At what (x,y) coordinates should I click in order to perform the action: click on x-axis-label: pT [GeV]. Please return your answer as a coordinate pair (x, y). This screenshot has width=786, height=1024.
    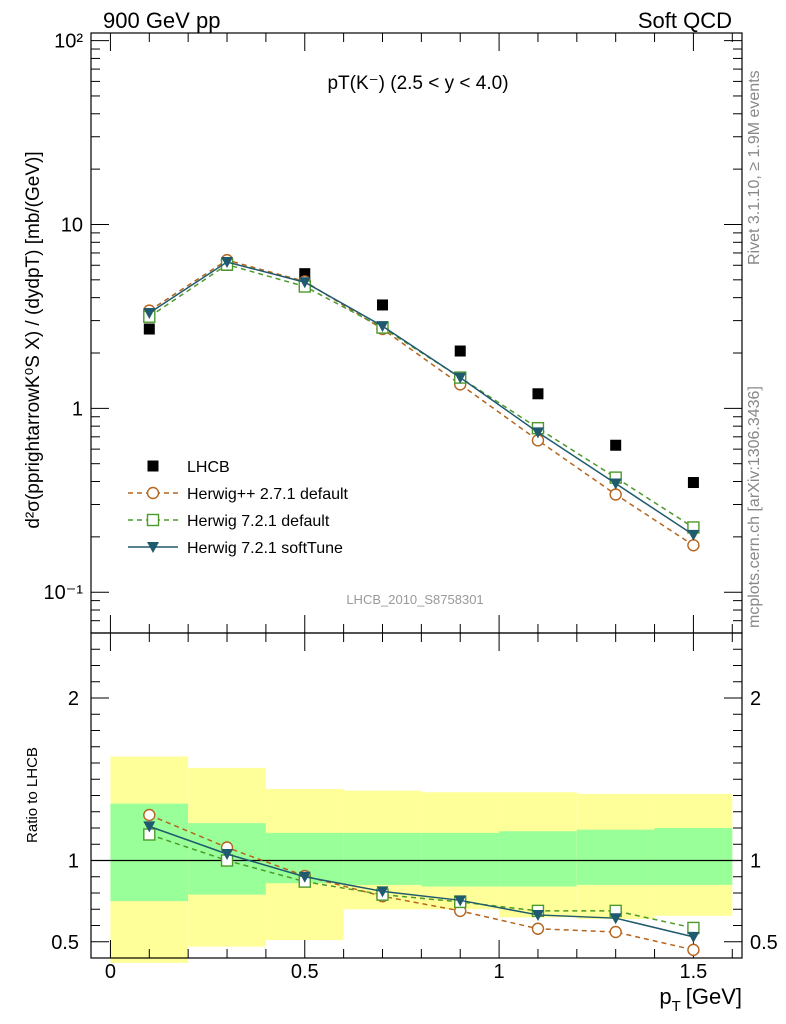
    Looking at the image, I should click on (700, 999).